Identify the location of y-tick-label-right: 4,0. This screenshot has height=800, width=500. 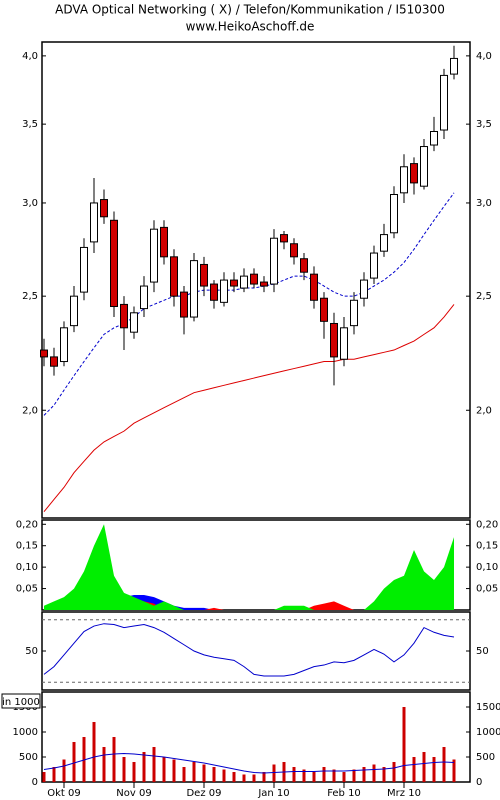
(484, 56).